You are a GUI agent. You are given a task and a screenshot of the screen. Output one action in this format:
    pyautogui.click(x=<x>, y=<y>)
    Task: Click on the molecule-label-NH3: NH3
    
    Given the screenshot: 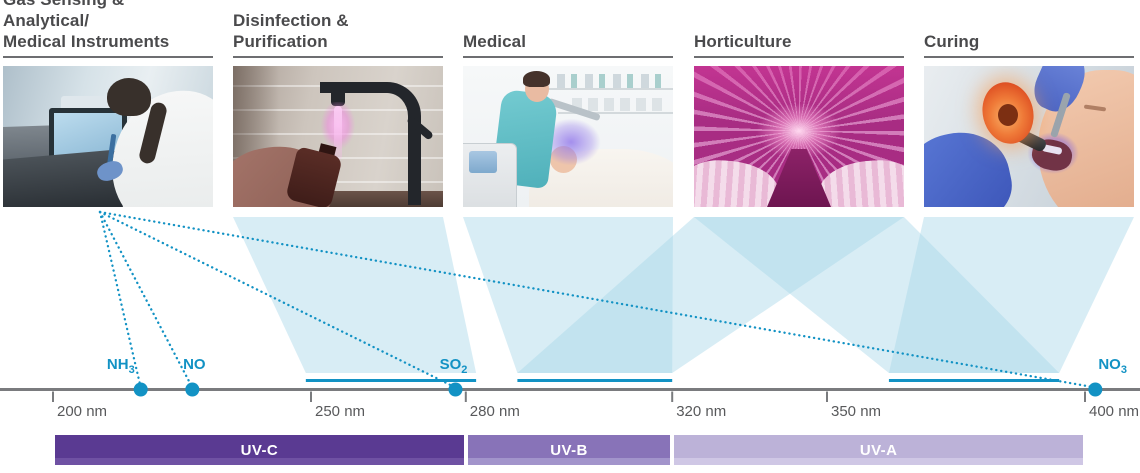 What is the action you would take?
    pyautogui.click(x=95, y=366)
    